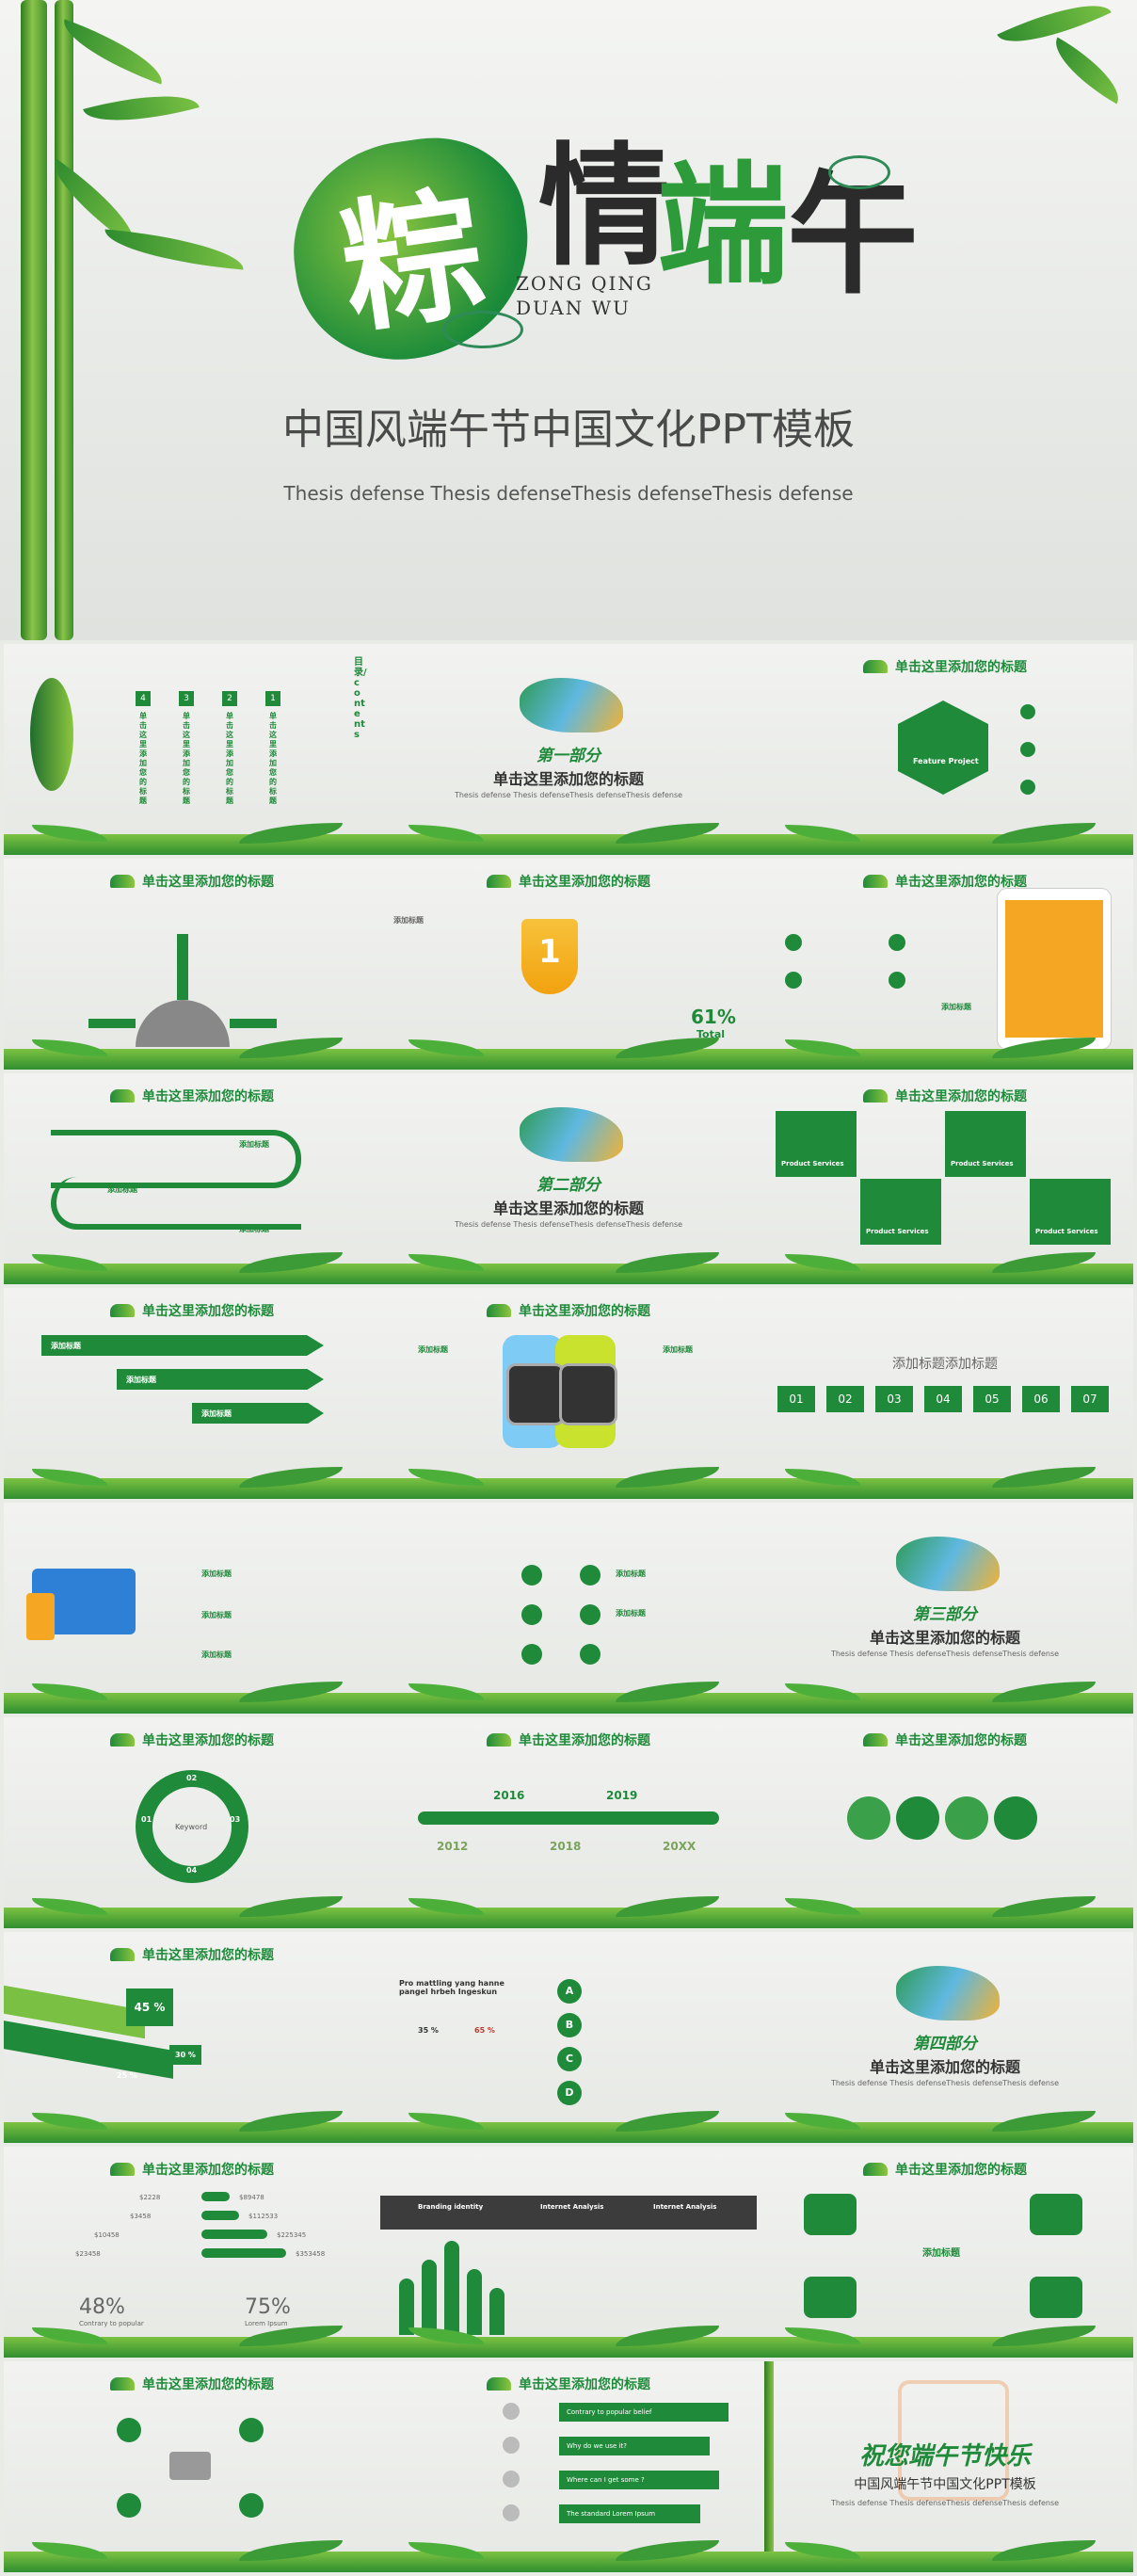 The width and height of the screenshot is (1137, 2576). What do you see at coordinates (263, 2216) in the screenshot?
I see `bar-value-right: $112533` at bounding box center [263, 2216].